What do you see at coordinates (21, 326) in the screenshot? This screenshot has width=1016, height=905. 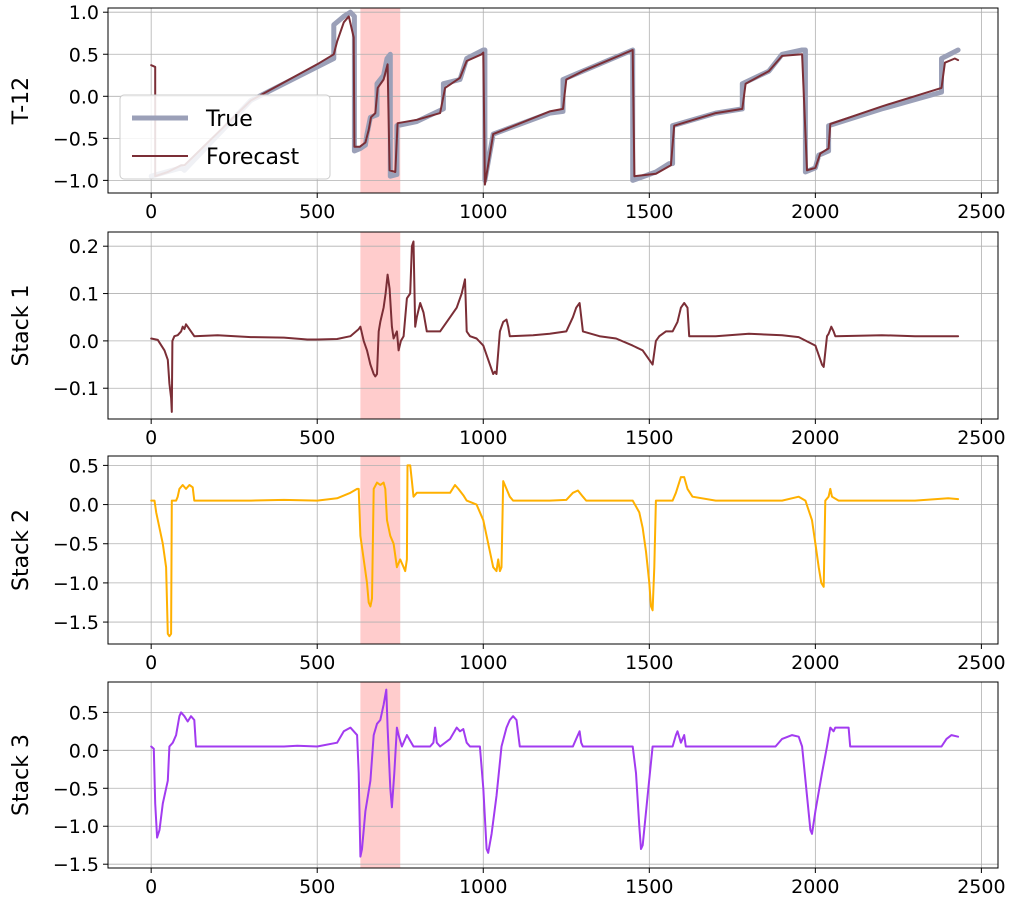 I see `y-axis-label: Stack 1` at bounding box center [21, 326].